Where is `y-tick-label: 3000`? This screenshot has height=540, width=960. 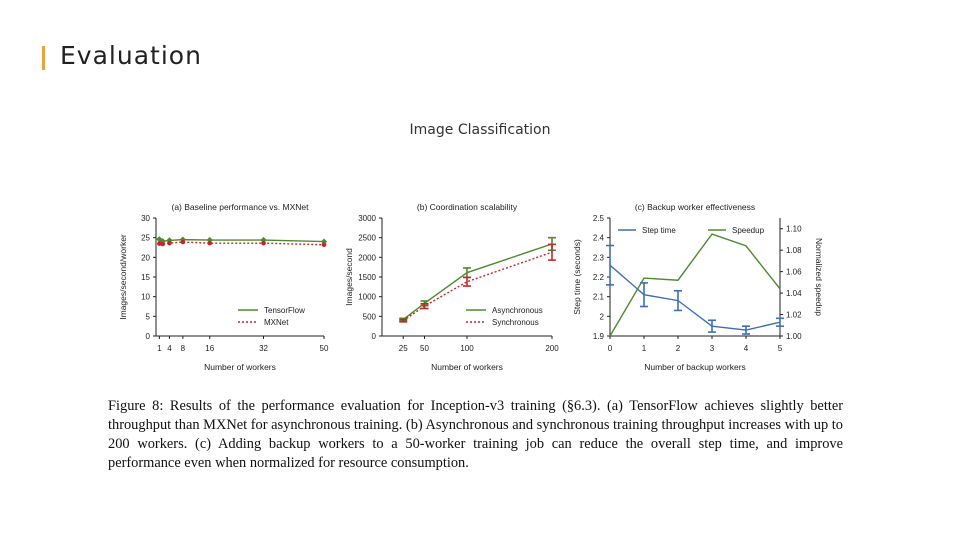
y-tick-label: 3000 is located at coordinates (367, 218).